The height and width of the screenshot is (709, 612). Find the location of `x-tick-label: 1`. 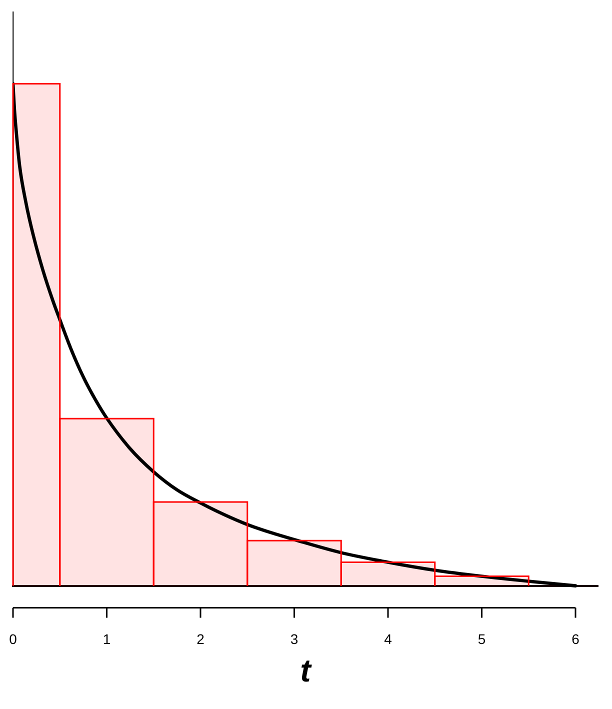

x-tick-label: 1 is located at coordinates (106, 639).